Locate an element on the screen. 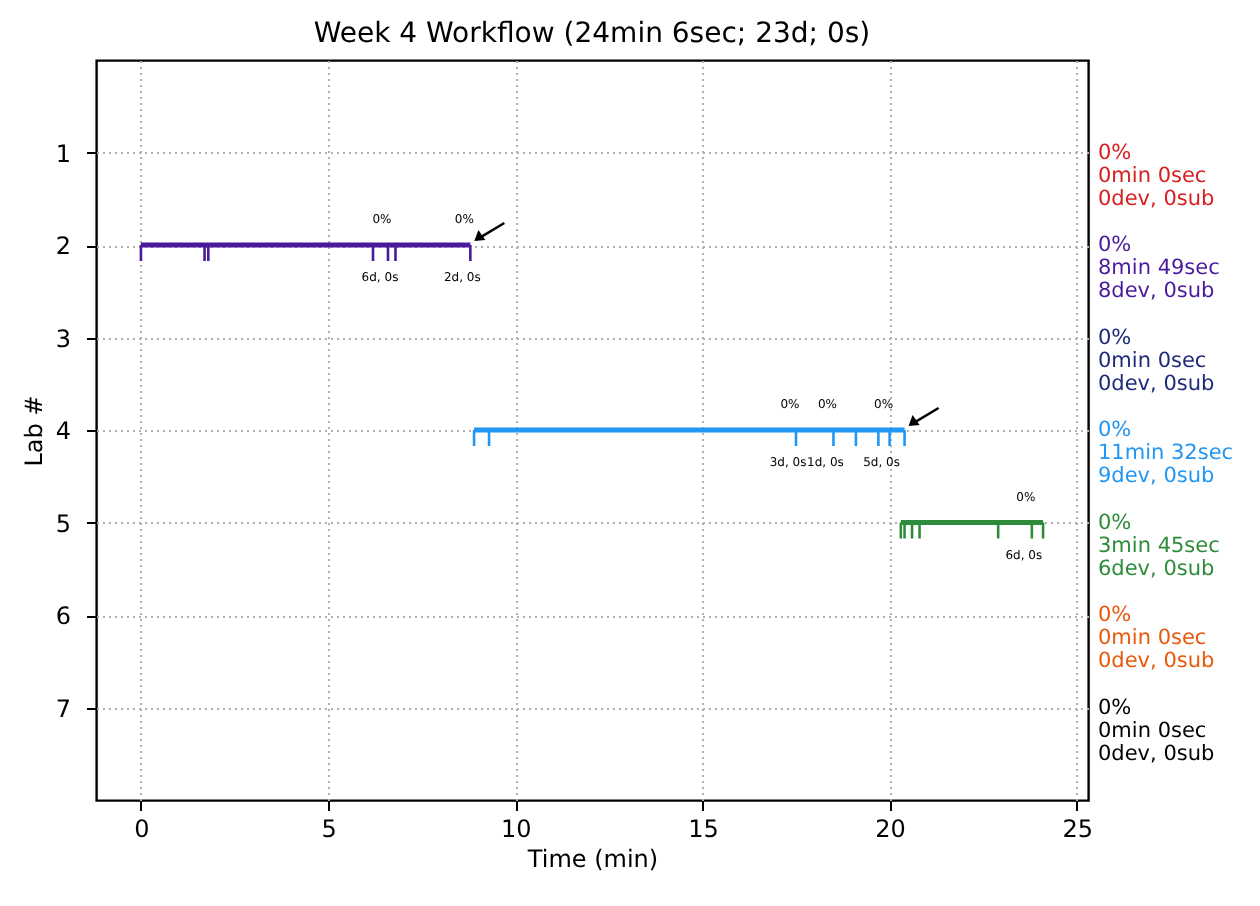 The height and width of the screenshot is (906, 1260). x-tick-label: 20 is located at coordinates (890, 829).